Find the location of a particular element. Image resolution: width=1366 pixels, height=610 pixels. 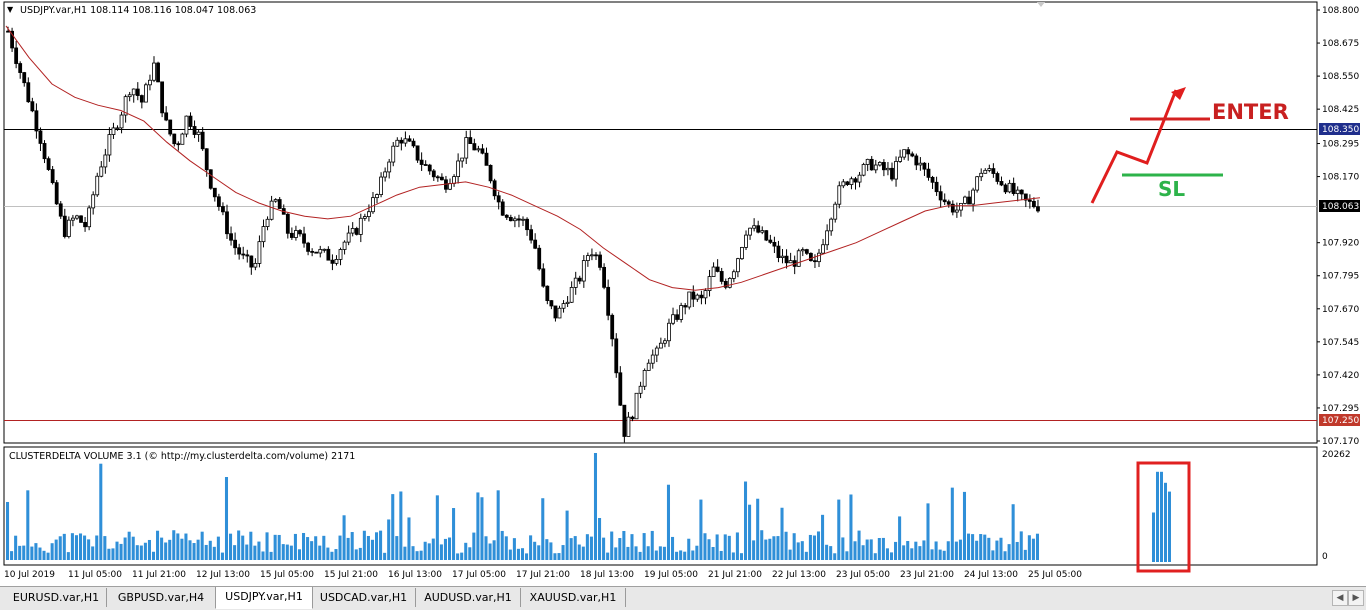

price-tick-label: 107.170 is located at coordinates (1340, 442).